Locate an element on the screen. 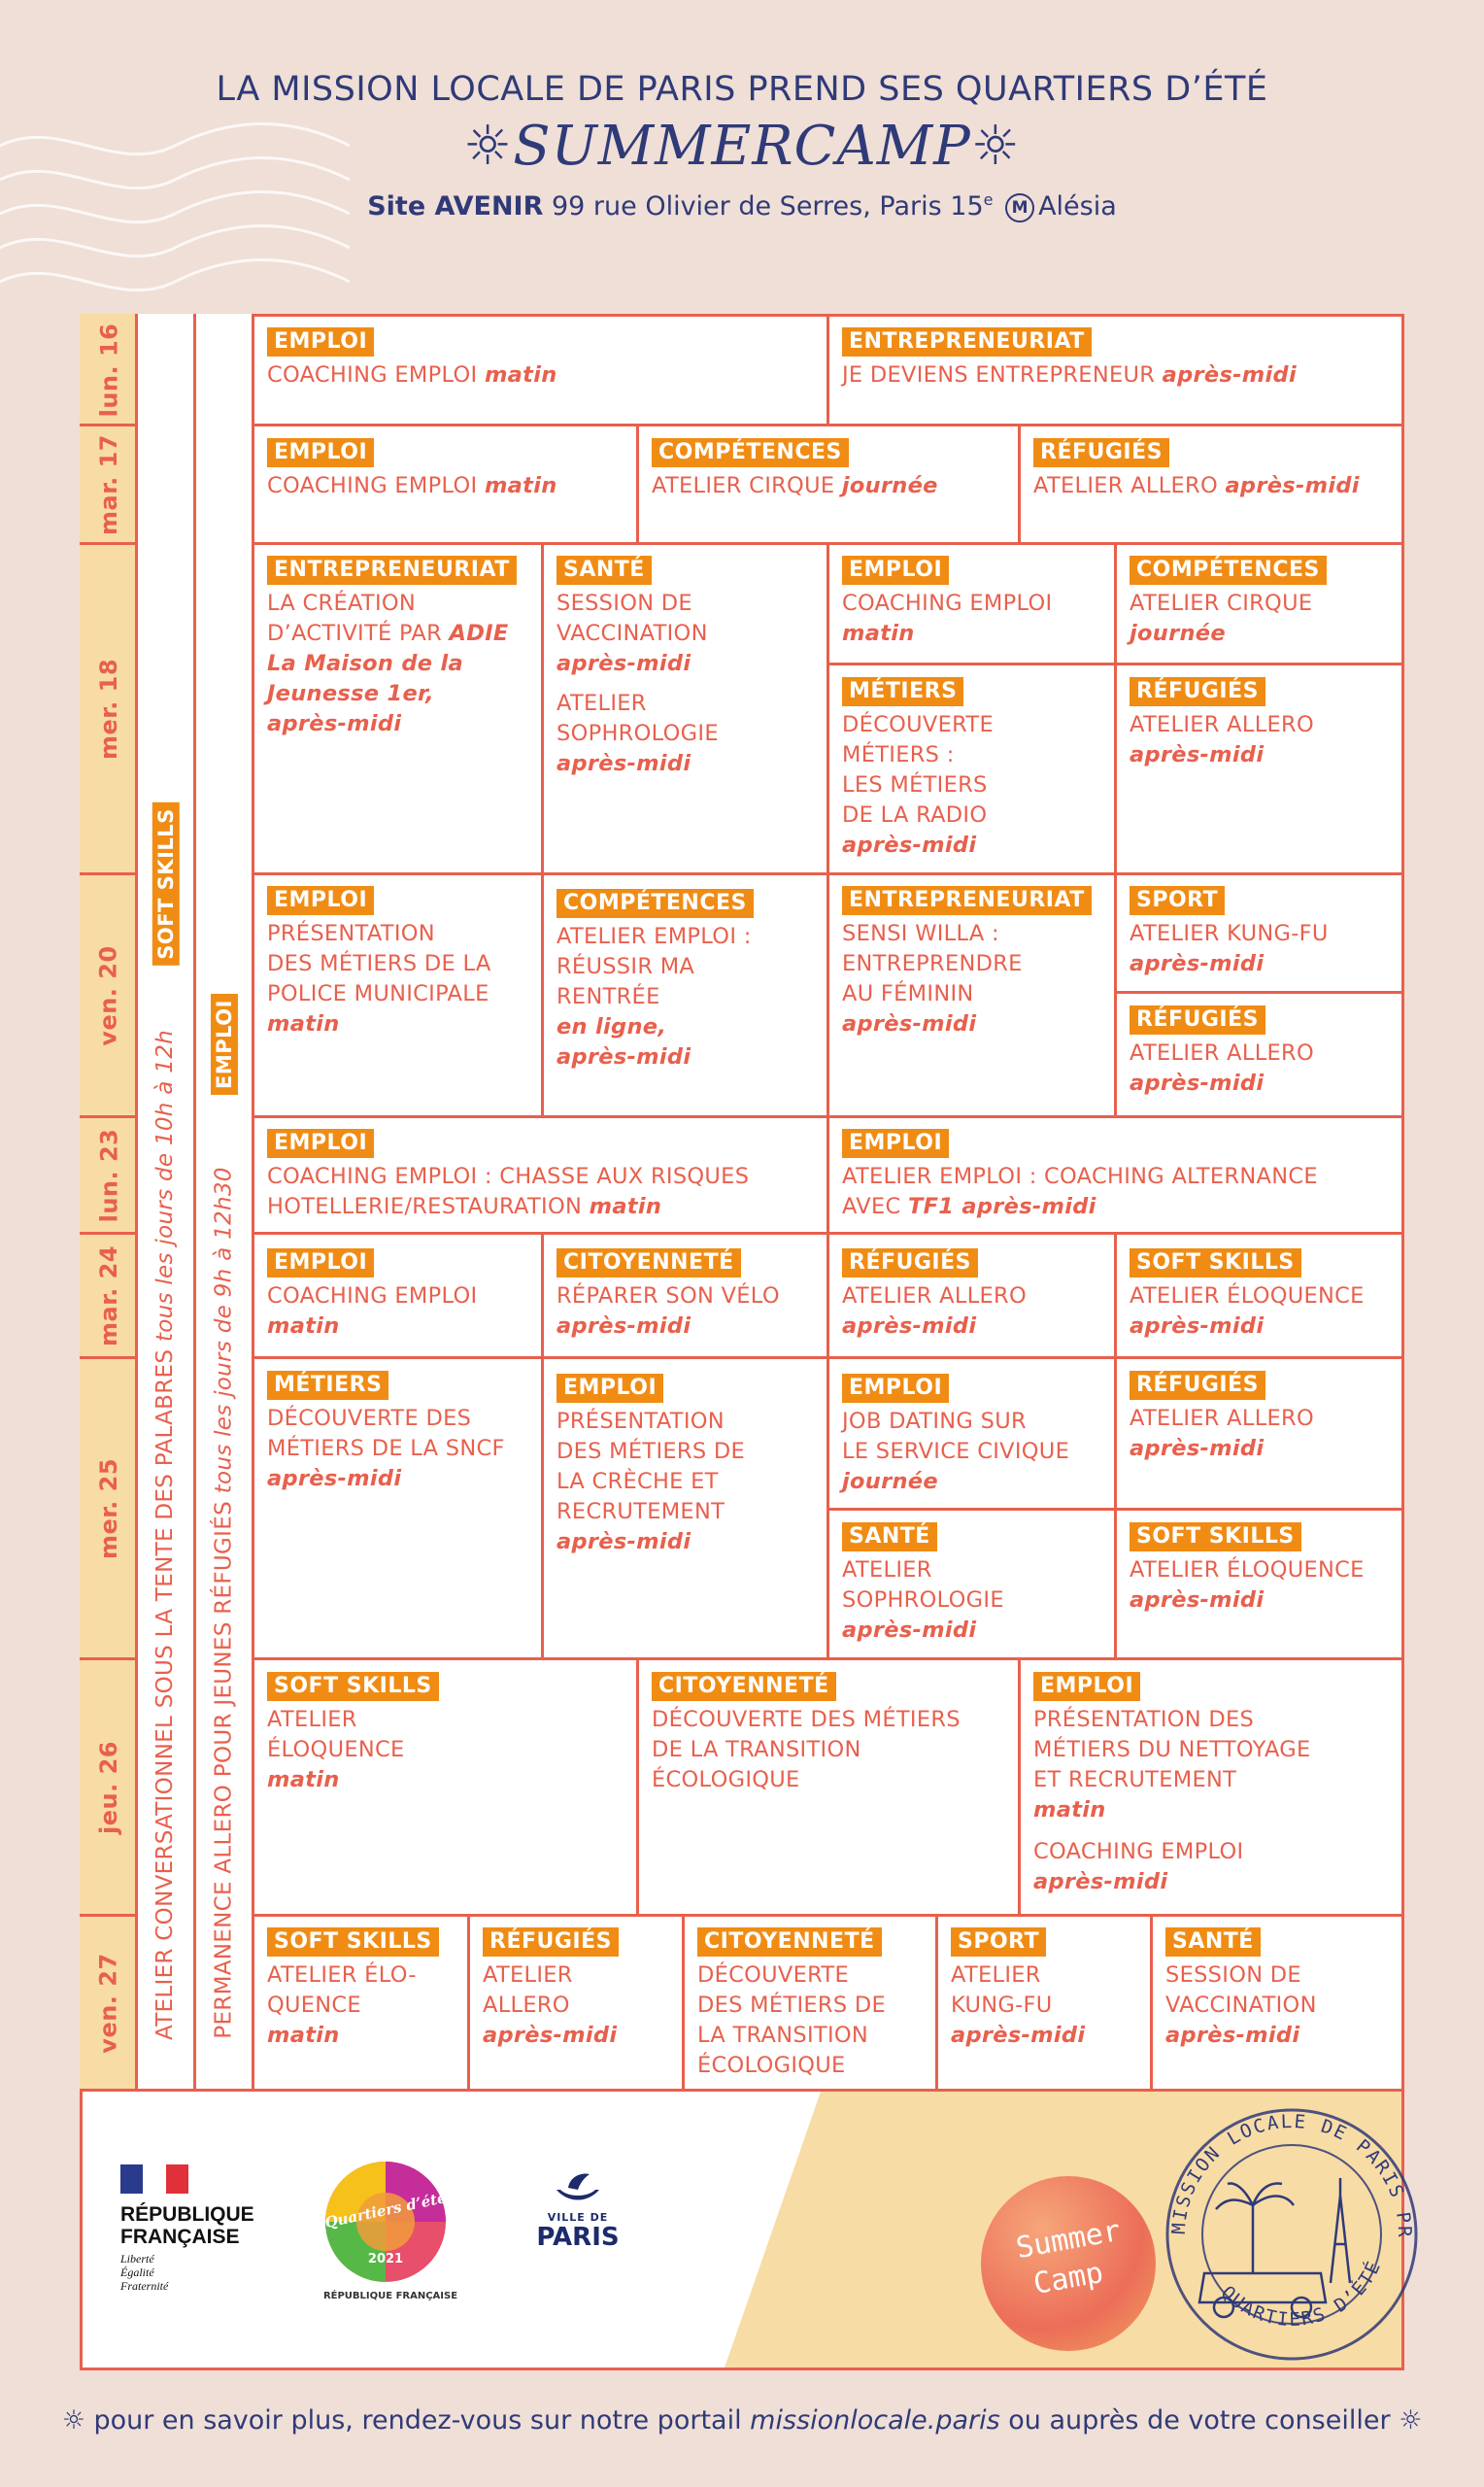 The width and height of the screenshot is (1484, 2487). day-label: mar. 17 is located at coordinates (108, 484).